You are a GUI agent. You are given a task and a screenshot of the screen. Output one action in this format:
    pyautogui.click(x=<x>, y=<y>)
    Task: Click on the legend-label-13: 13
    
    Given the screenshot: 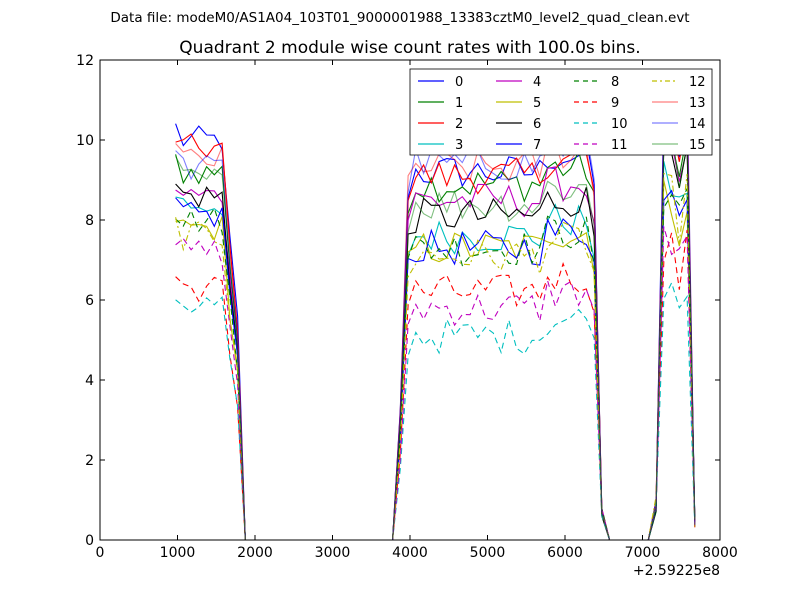 What is the action you would take?
    pyautogui.click(x=697, y=103)
    